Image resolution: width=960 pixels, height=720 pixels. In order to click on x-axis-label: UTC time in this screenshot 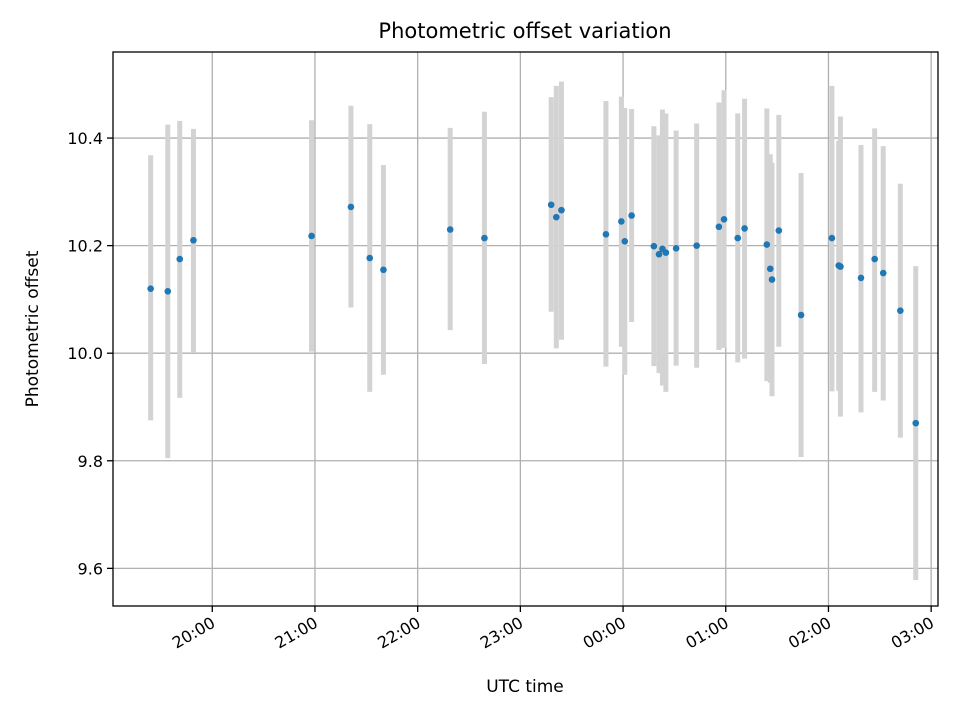, I will do `click(525, 687)`.